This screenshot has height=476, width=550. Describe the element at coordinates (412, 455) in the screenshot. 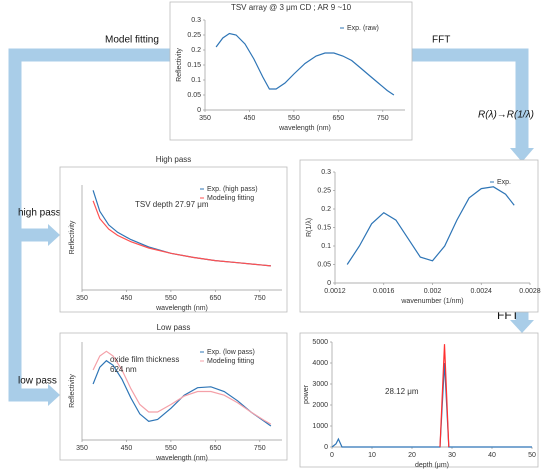

I see `x-tick-label: 20` at that location.